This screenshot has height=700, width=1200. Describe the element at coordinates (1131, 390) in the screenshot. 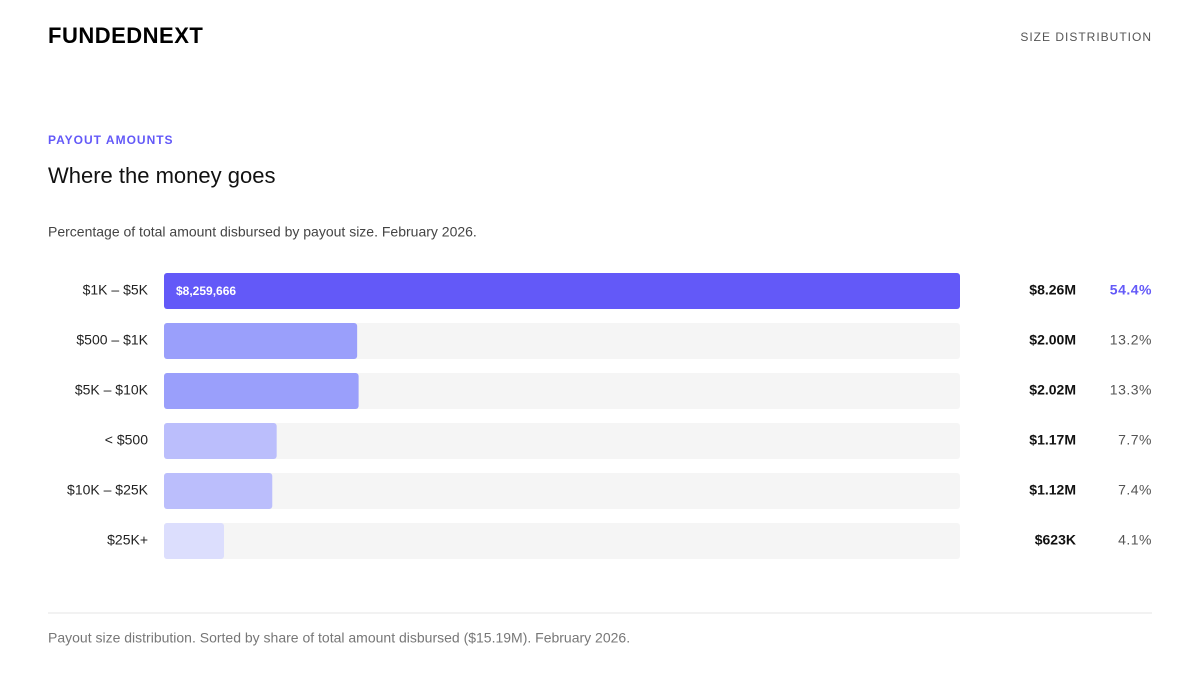

I see `percent-label: 13.3%` at that location.